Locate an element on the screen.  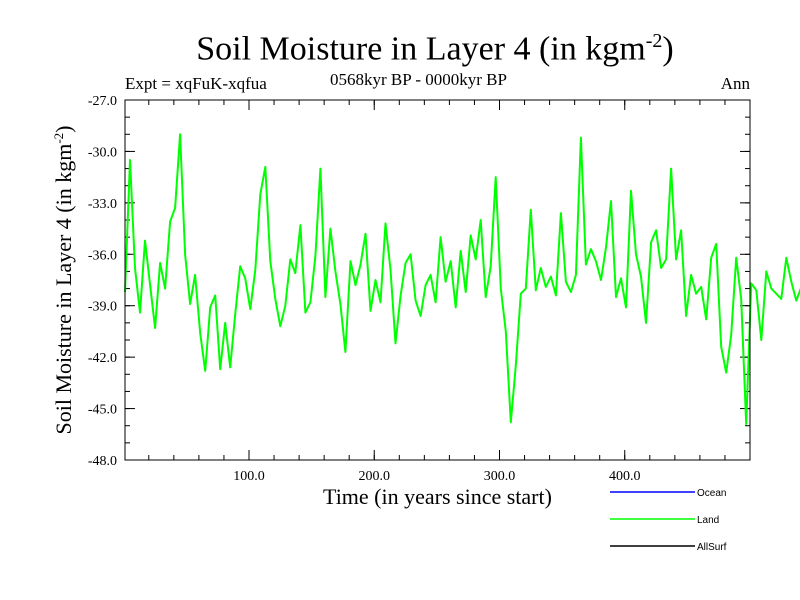
y-tick-label: -45.0 is located at coordinates (102, 410).